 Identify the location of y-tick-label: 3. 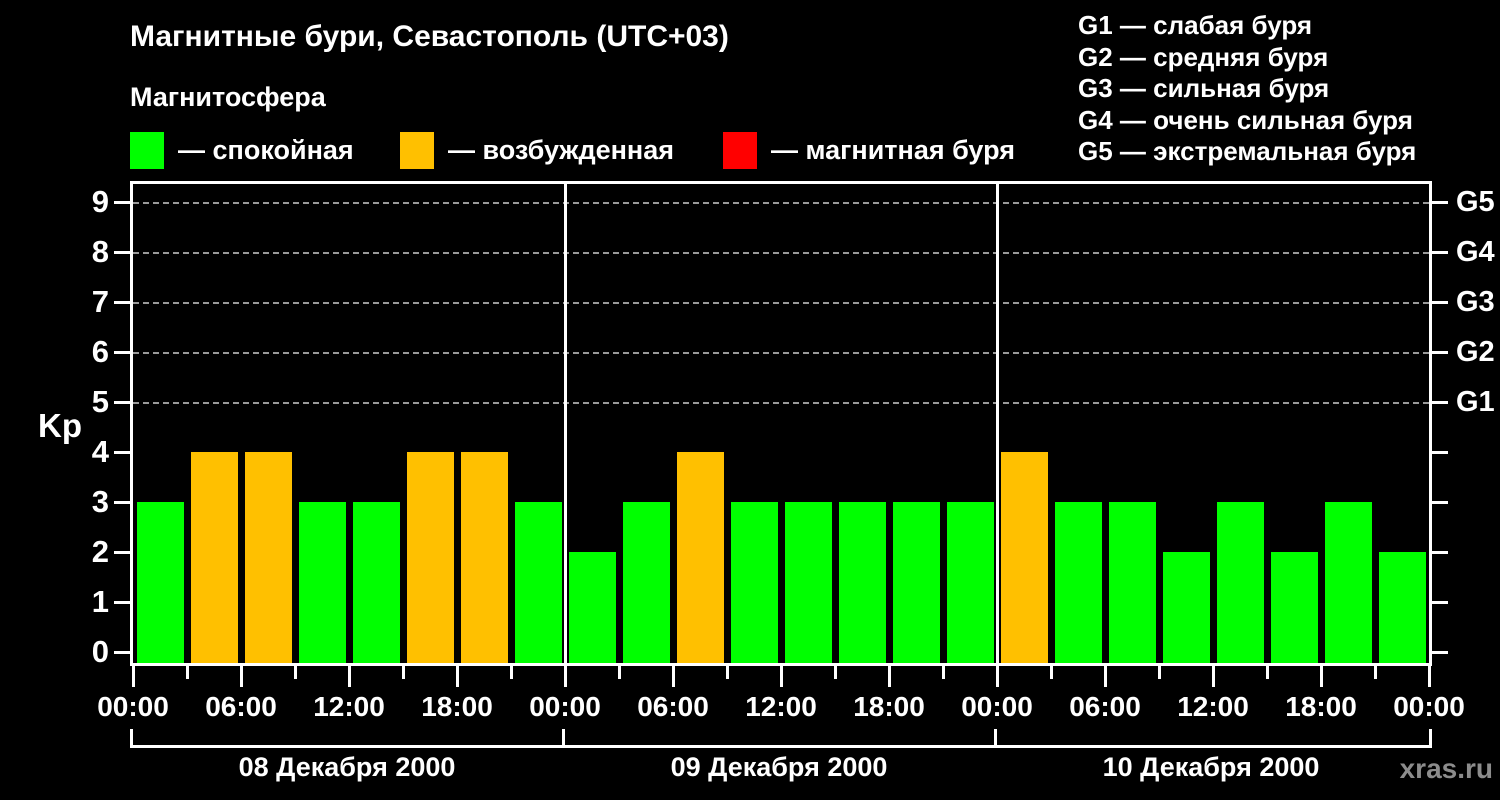
(100, 501).